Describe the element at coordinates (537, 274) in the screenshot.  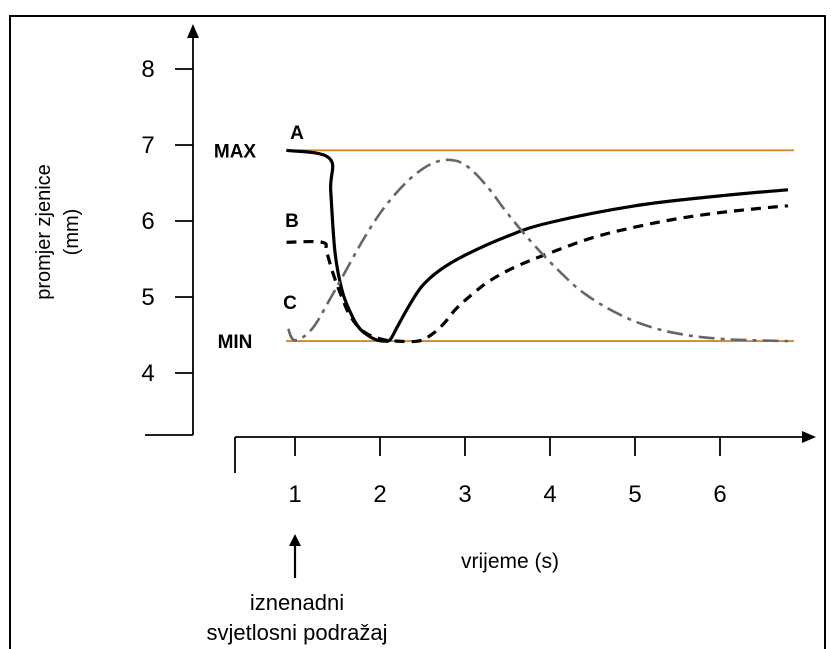
I see `series-line-b` at that location.